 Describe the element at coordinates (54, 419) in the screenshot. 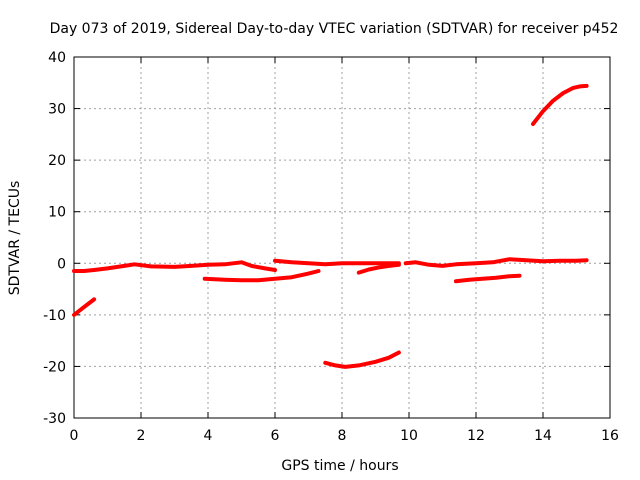

I see `y-tick-label: -30` at that location.